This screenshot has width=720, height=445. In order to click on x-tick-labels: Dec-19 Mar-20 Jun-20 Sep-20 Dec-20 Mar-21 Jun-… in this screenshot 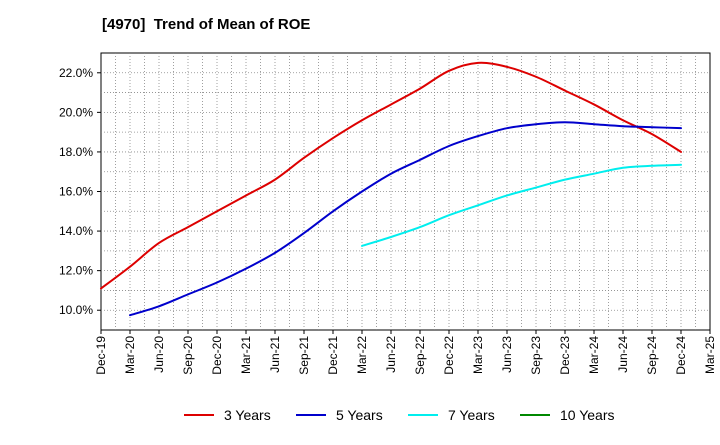, I will do `click(405, 352)`.